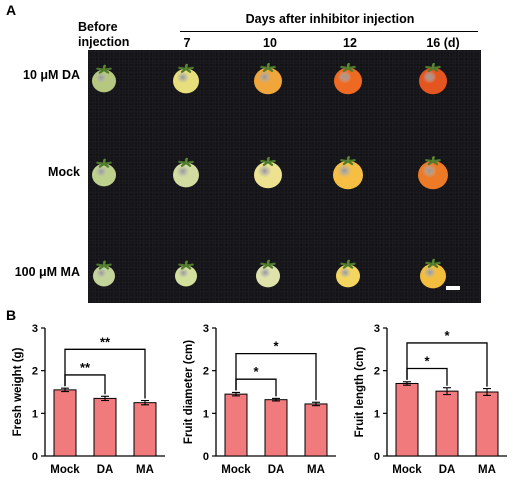 The height and width of the screenshot is (486, 520). I want to click on bar-chart-1: 0 1 2 3 Fresh weight (g) Mock DA MA ** **, so click(88, 399).